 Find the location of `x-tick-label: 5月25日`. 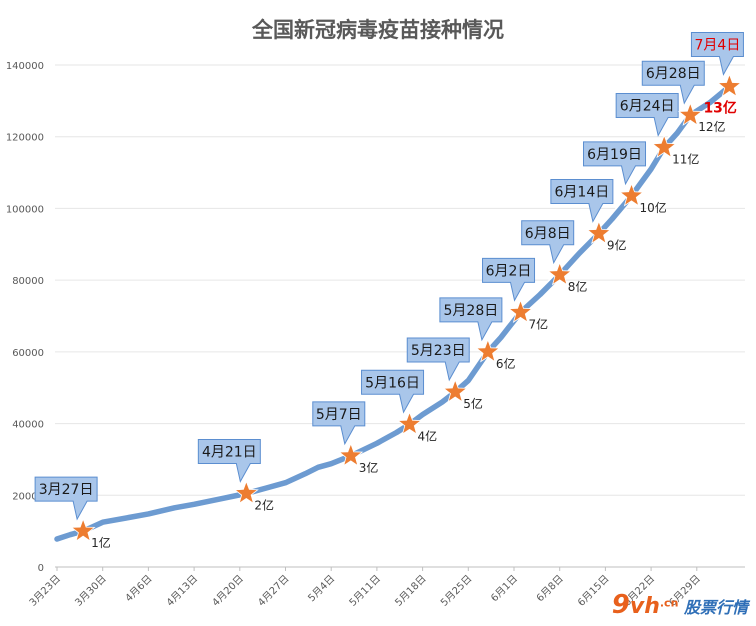

x-tick-label: 5月25日 is located at coordinates (456, 591).